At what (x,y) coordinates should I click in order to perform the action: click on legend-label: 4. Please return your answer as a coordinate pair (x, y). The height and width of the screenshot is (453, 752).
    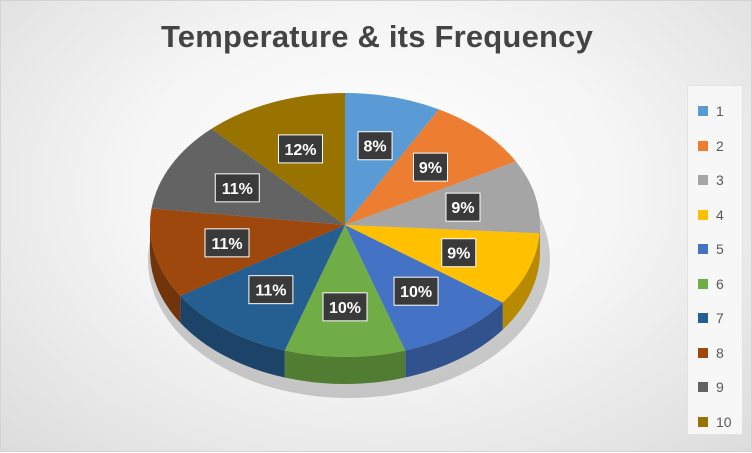
    Looking at the image, I should click on (720, 215).